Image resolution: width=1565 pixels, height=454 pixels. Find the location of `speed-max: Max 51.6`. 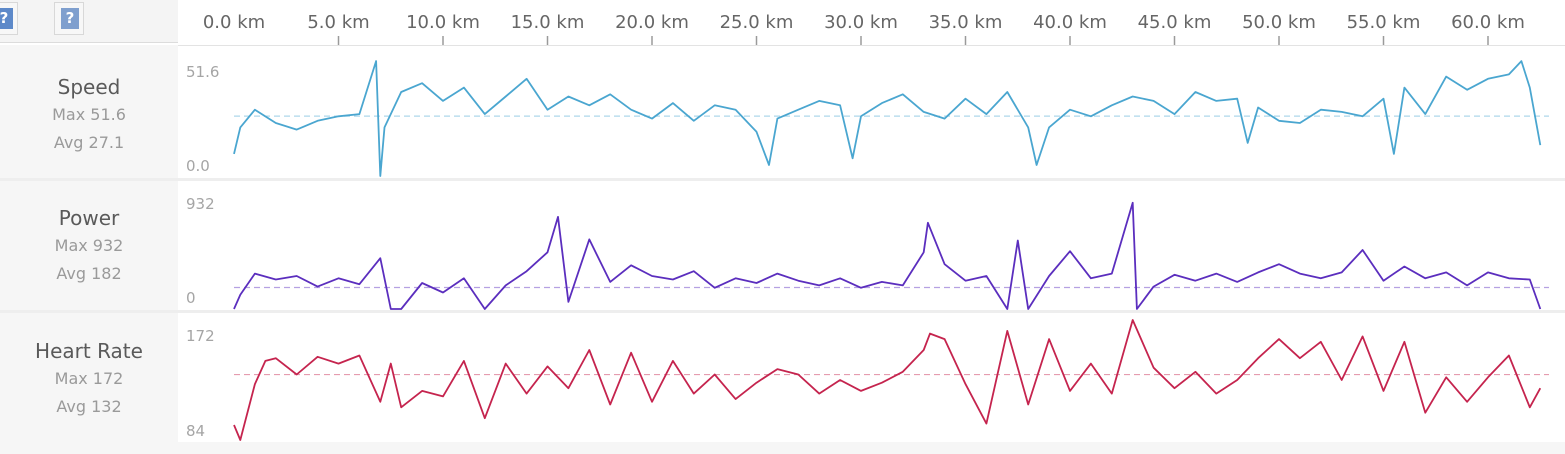

speed-max: Max 51.6 is located at coordinates (89, 114).